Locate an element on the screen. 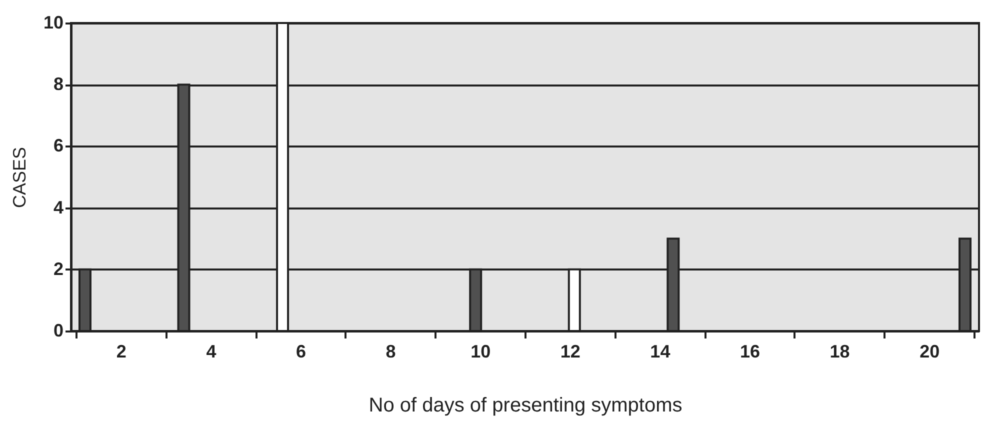 The width and height of the screenshot is (988, 443). y-tick-label: 8 is located at coordinates (58, 84).